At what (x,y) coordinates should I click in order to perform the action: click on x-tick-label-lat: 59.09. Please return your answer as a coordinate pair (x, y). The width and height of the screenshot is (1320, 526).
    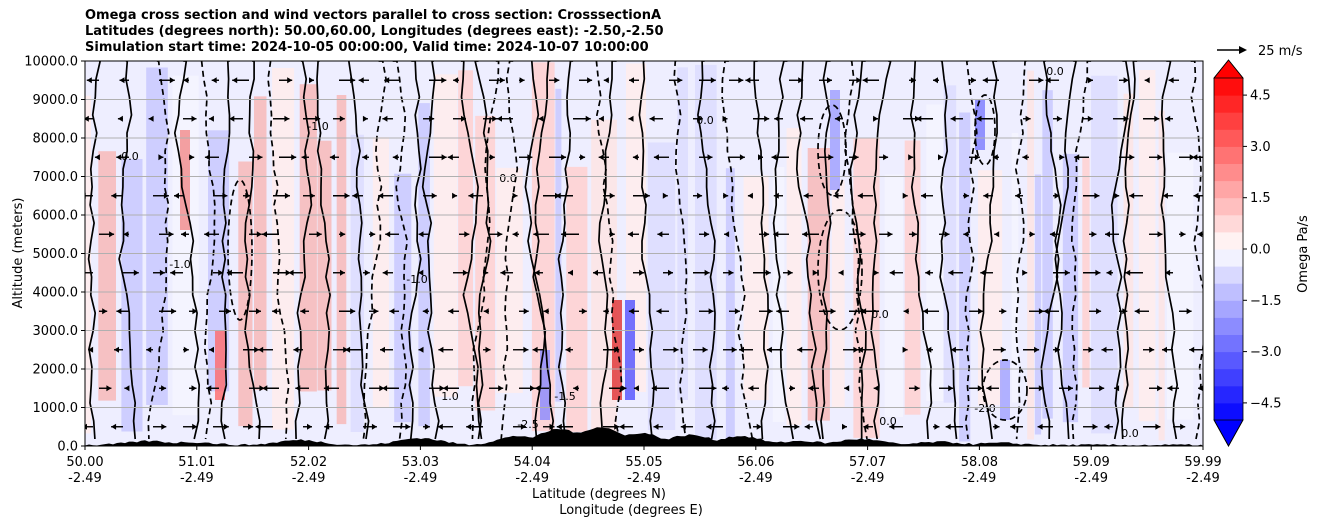
    Looking at the image, I should click on (1091, 462).